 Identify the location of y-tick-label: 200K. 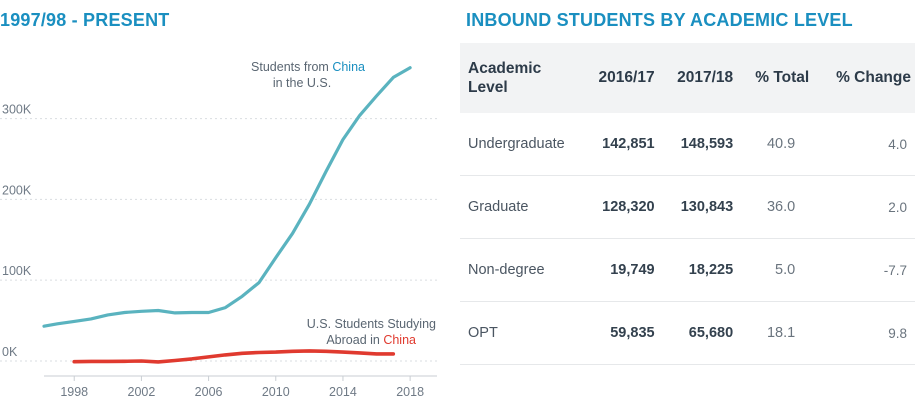
(17, 190).